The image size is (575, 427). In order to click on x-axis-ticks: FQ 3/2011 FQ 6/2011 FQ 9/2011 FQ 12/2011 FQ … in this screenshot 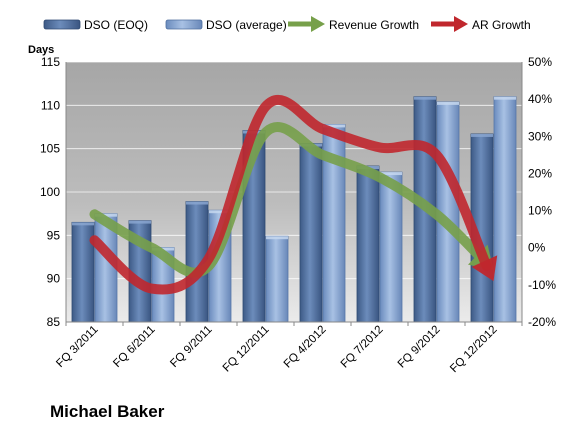, I will do `click(288, 348)`.